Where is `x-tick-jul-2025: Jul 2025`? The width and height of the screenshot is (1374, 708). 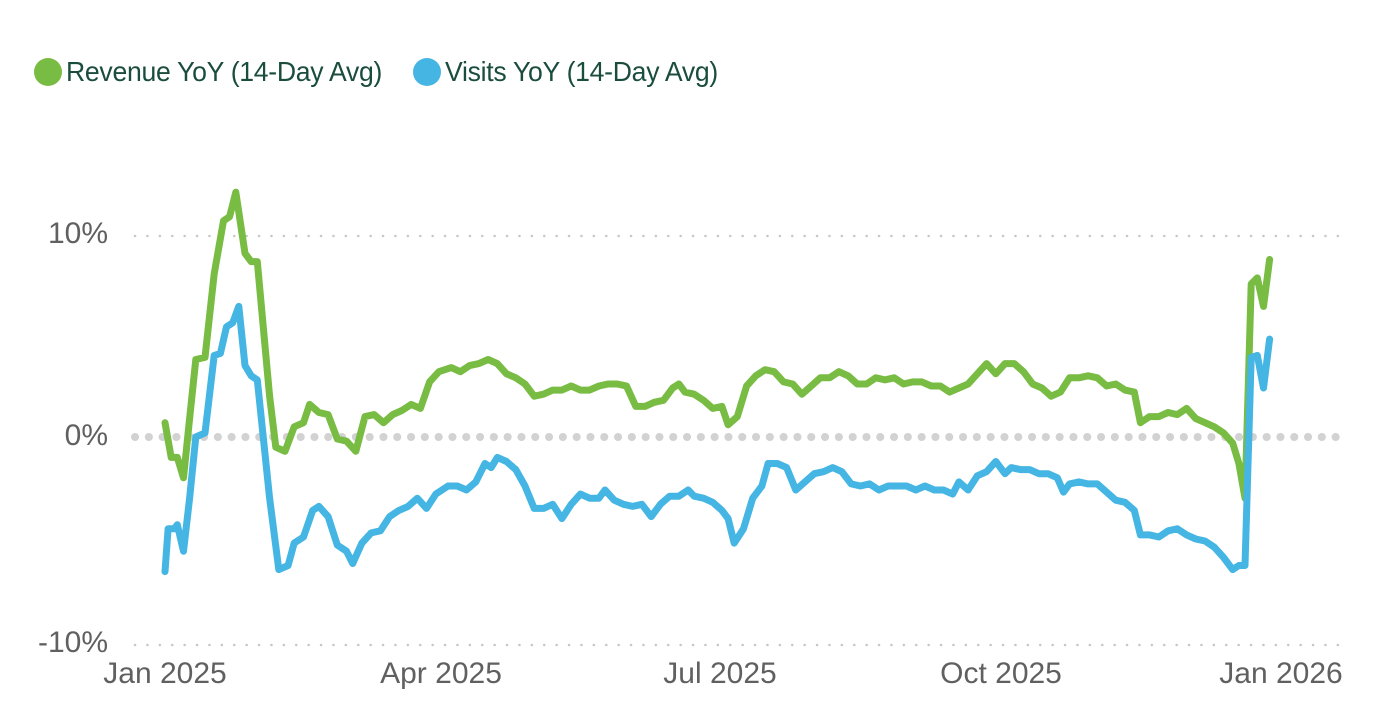
x-tick-jul-2025: Jul 2025 is located at coordinates (720, 673).